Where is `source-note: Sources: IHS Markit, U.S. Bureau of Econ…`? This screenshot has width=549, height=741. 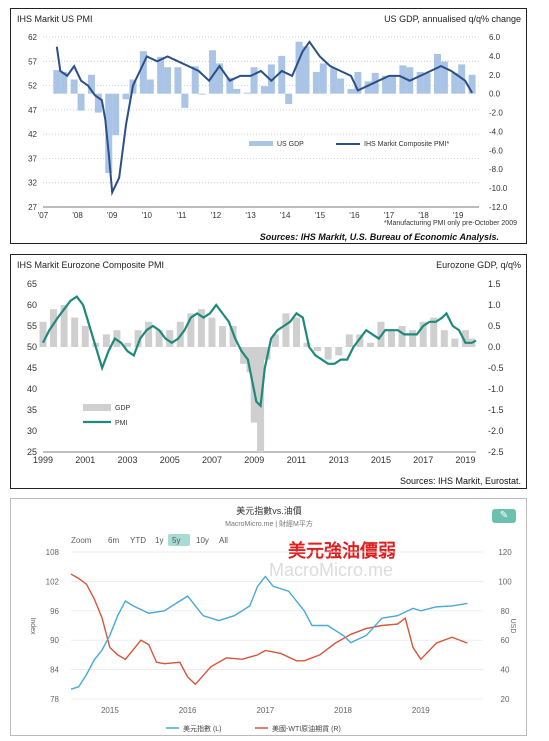 source-note: Sources: IHS Markit, U.S. Bureau of Econ… is located at coordinates (379, 237).